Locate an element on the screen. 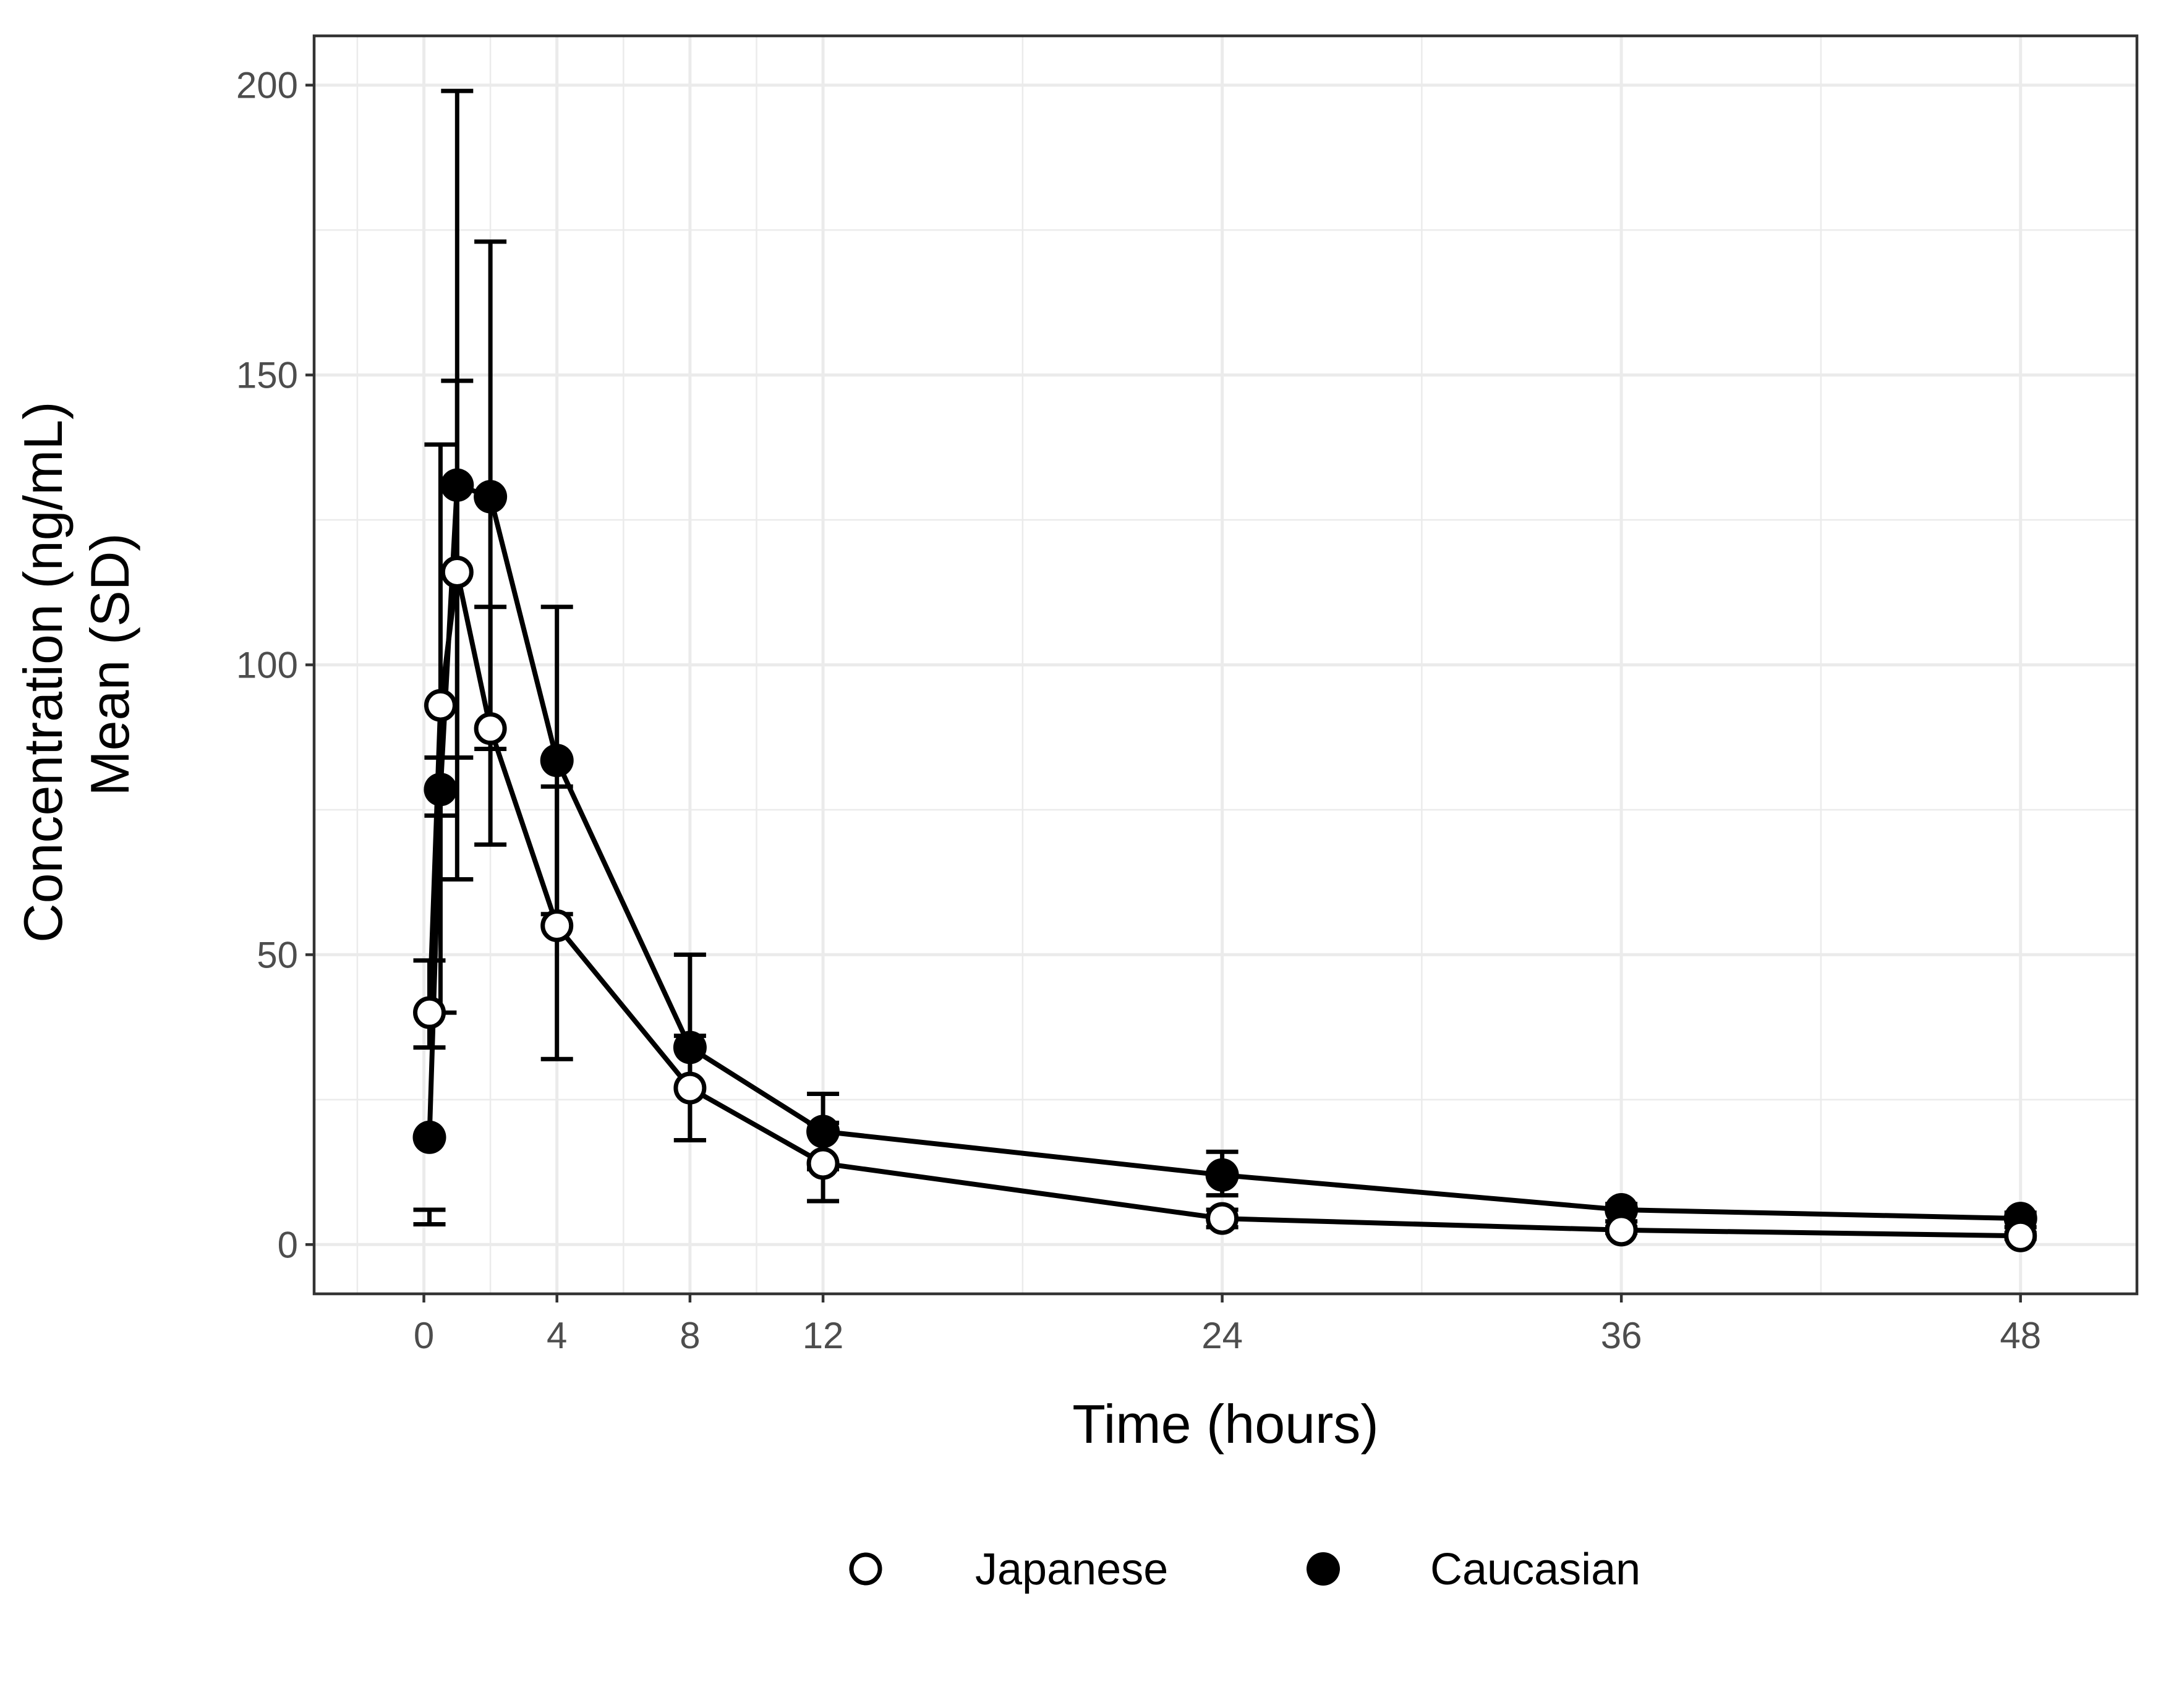 This screenshot has width=2166, height=1708. y-axis-title-line-2: Mean (SD) is located at coordinates (110, 664).